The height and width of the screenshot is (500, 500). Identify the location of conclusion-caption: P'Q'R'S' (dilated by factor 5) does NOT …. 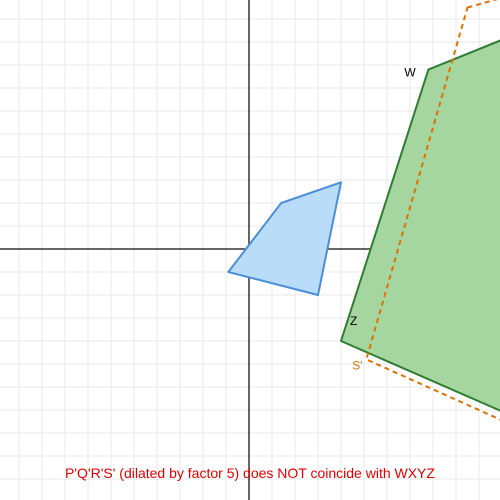
(250, 473).